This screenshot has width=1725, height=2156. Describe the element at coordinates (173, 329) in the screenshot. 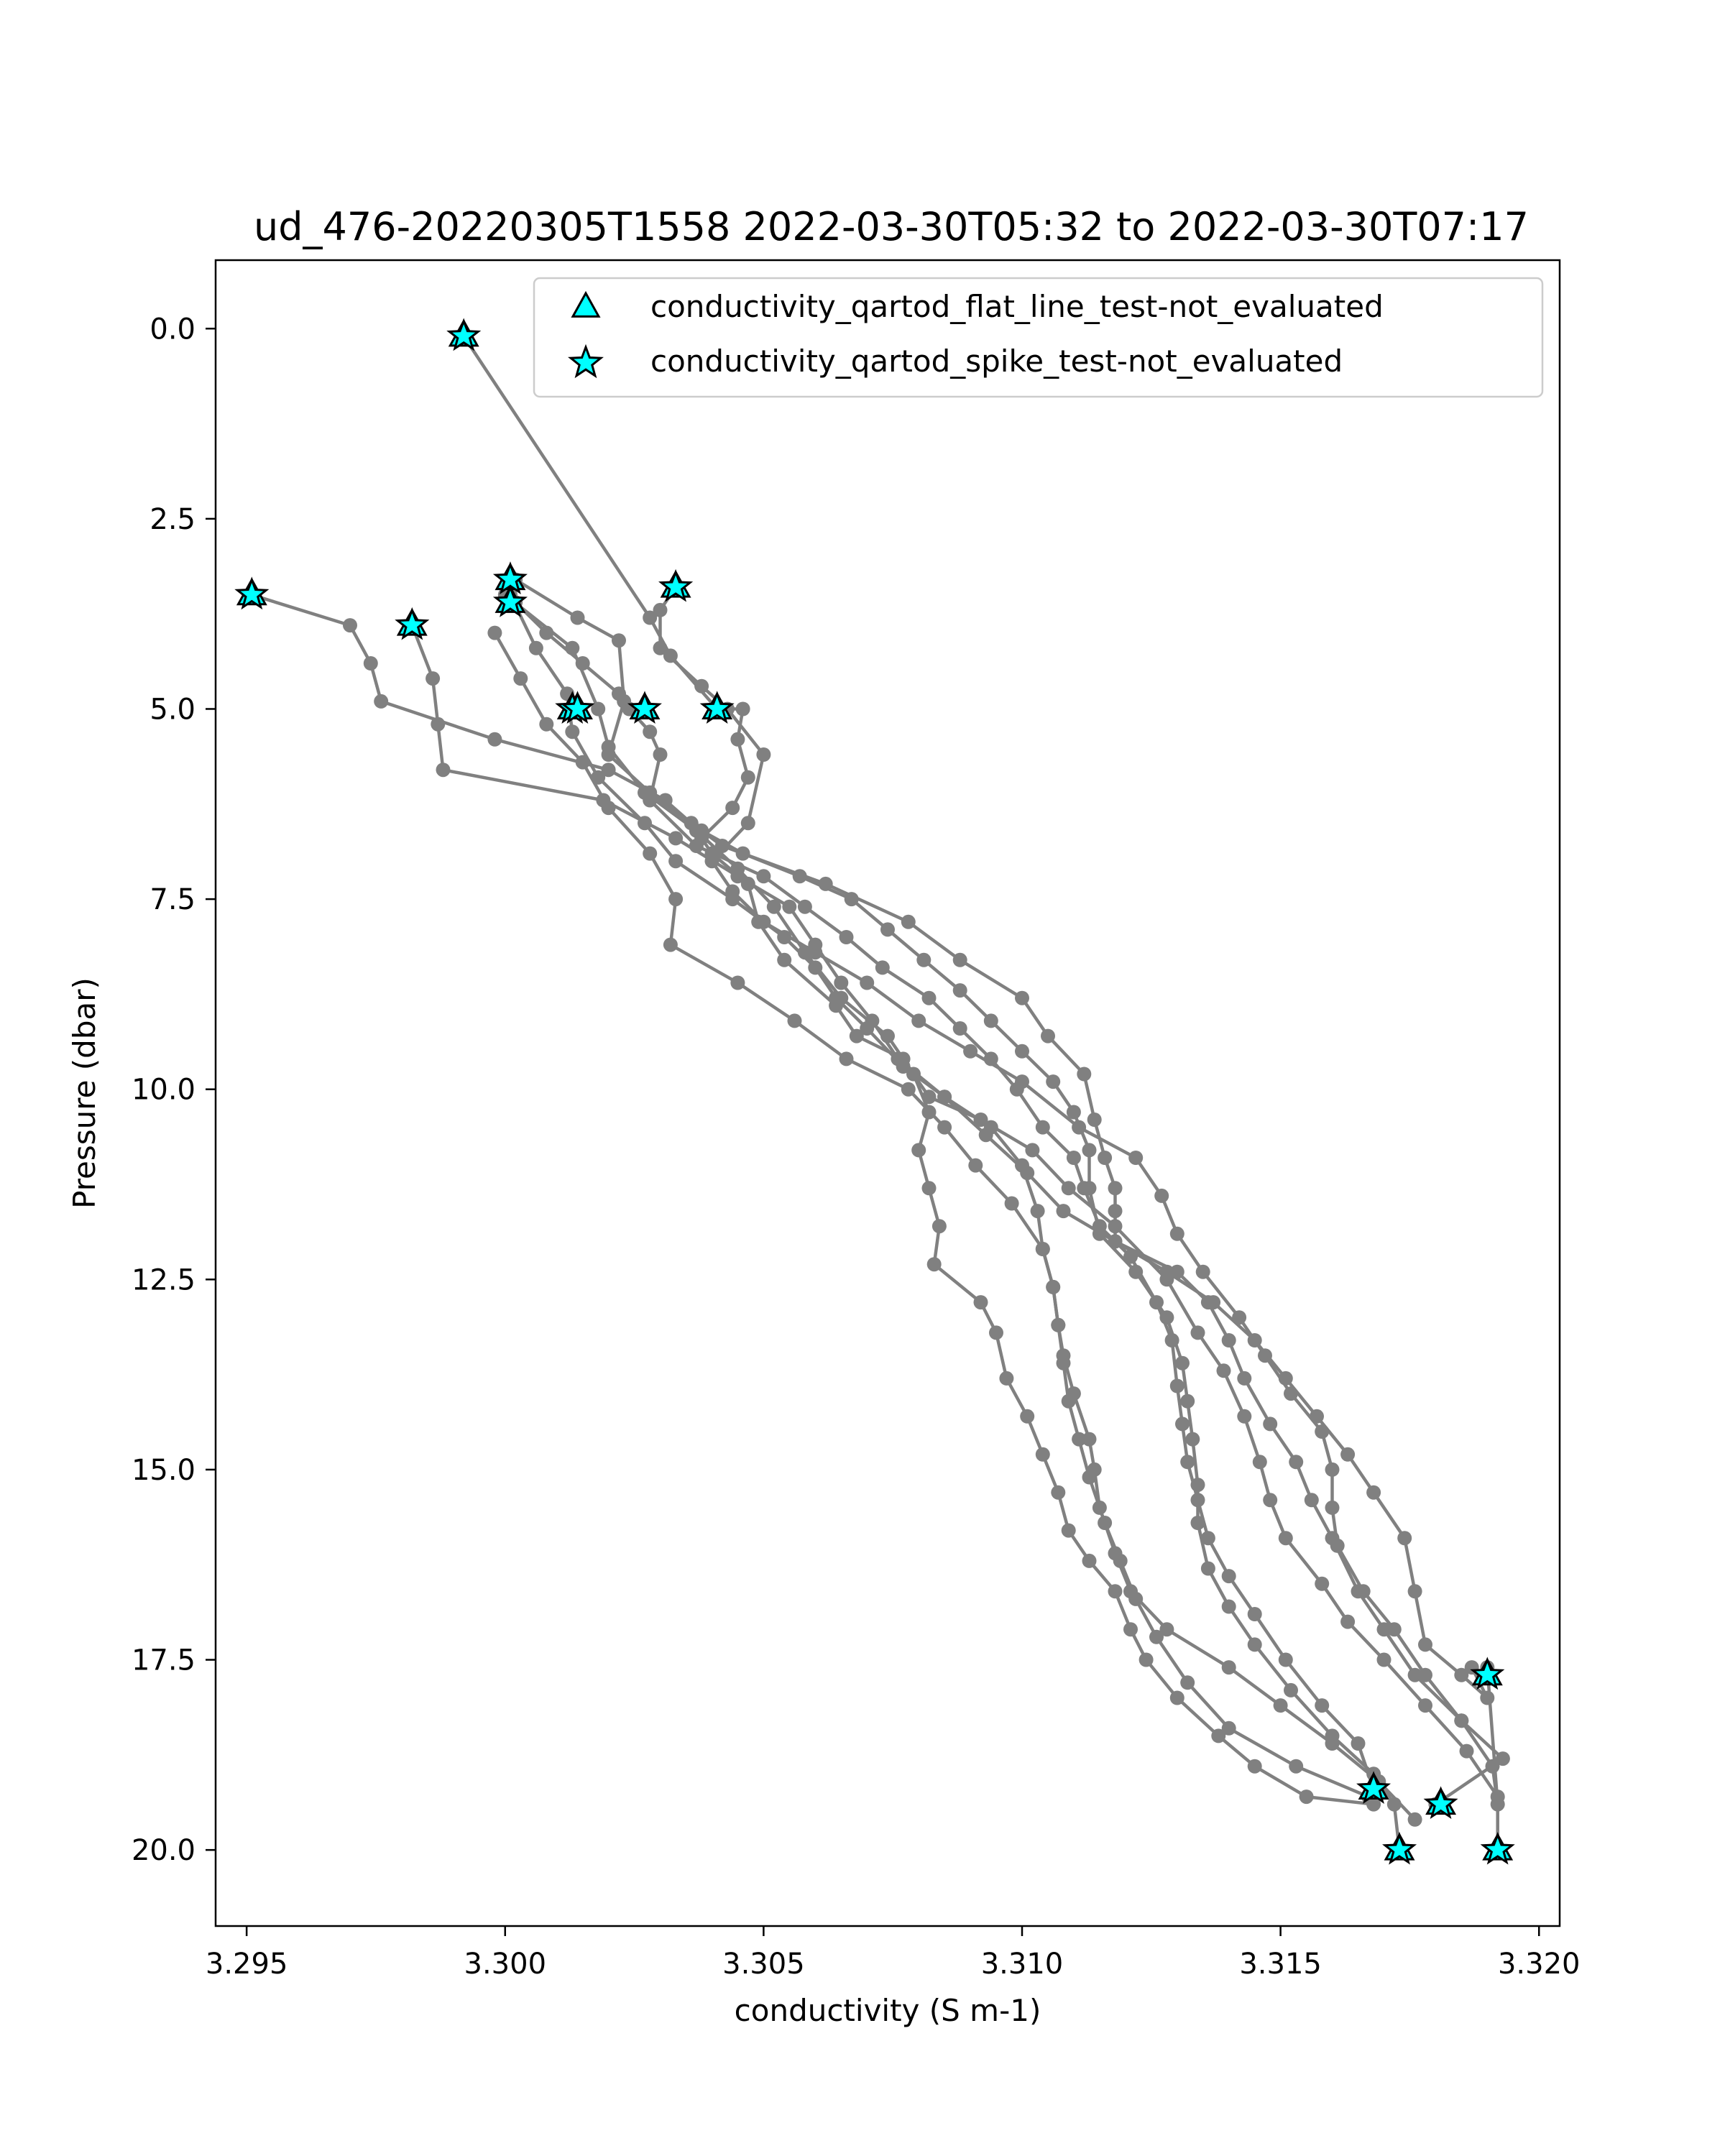

I see `y-tick-label: 0.0` at that location.